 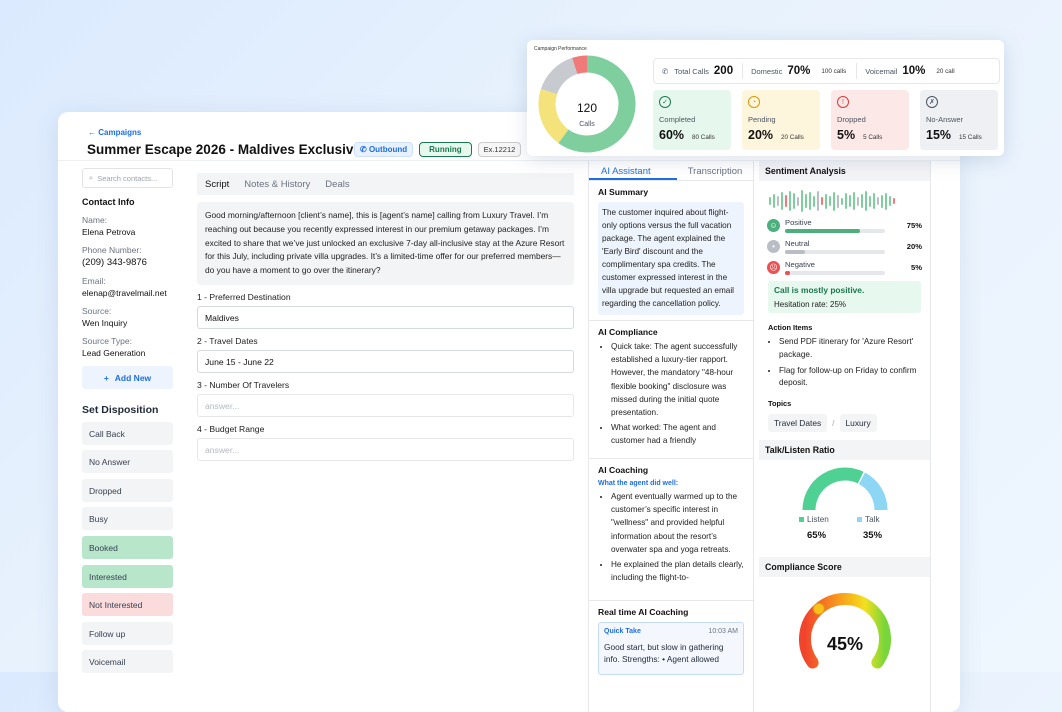 What do you see at coordinates (133, 377) in the screenshot?
I see `add-new-label: Add New` at bounding box center [133, 377].